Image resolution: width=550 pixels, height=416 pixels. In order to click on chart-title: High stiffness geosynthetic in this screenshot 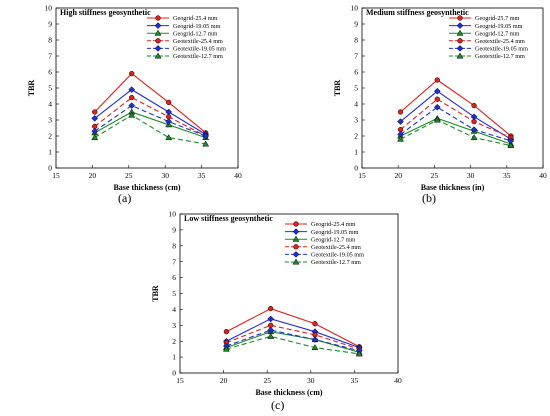, I will do `click(105, 12)`.